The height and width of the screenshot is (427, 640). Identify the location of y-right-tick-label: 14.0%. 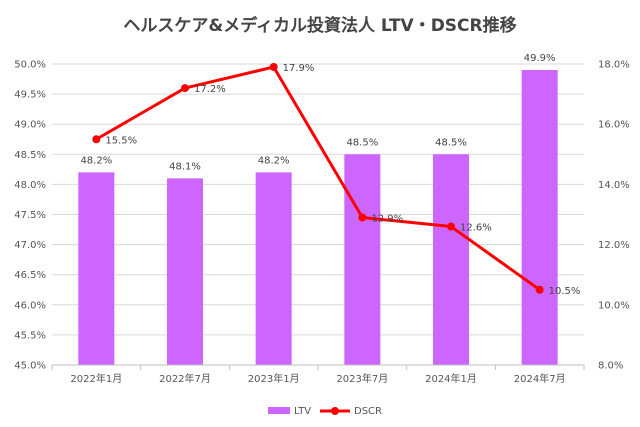
(614, 185).